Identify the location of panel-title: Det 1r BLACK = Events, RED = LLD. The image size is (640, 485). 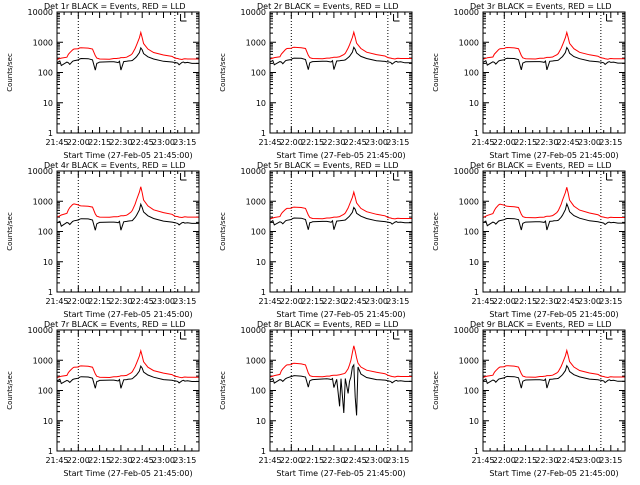
(115, 6).